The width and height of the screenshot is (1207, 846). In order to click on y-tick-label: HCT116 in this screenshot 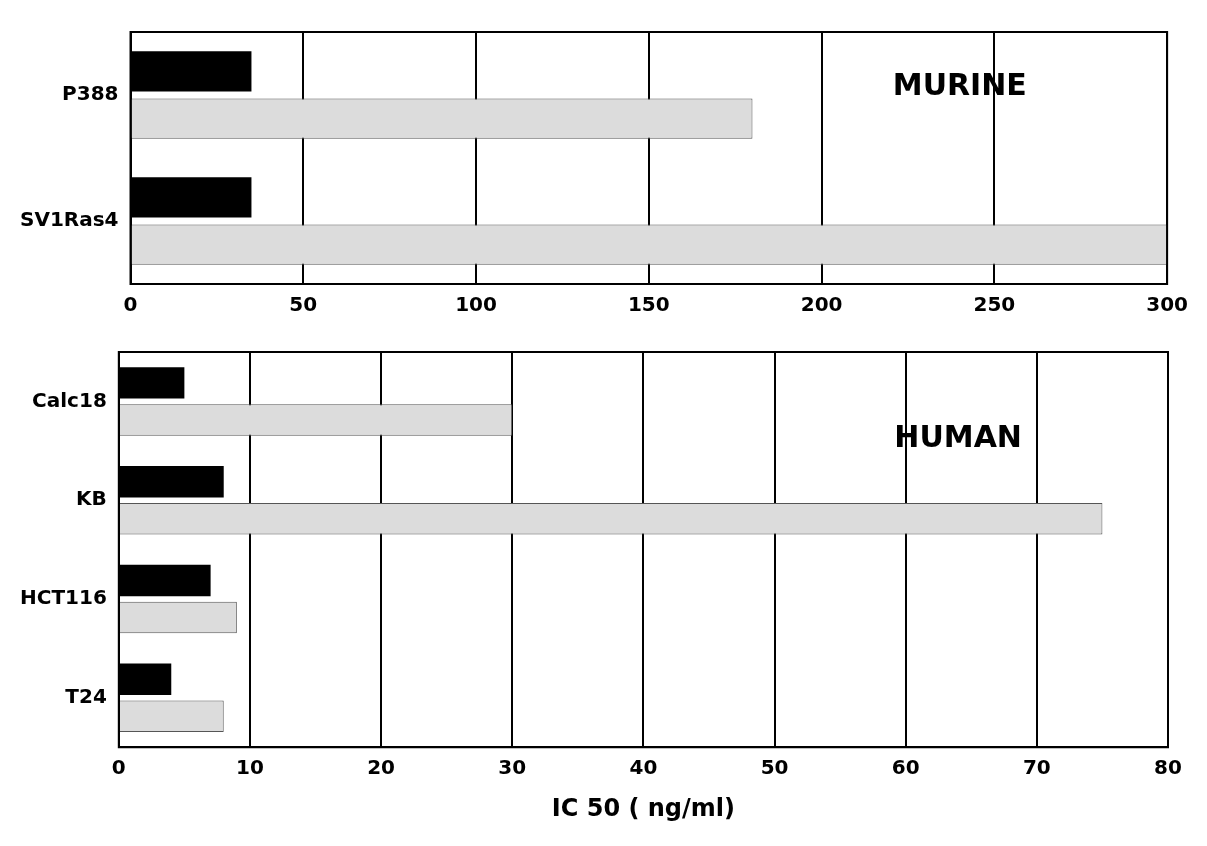, I will do `click(63, 597)`.